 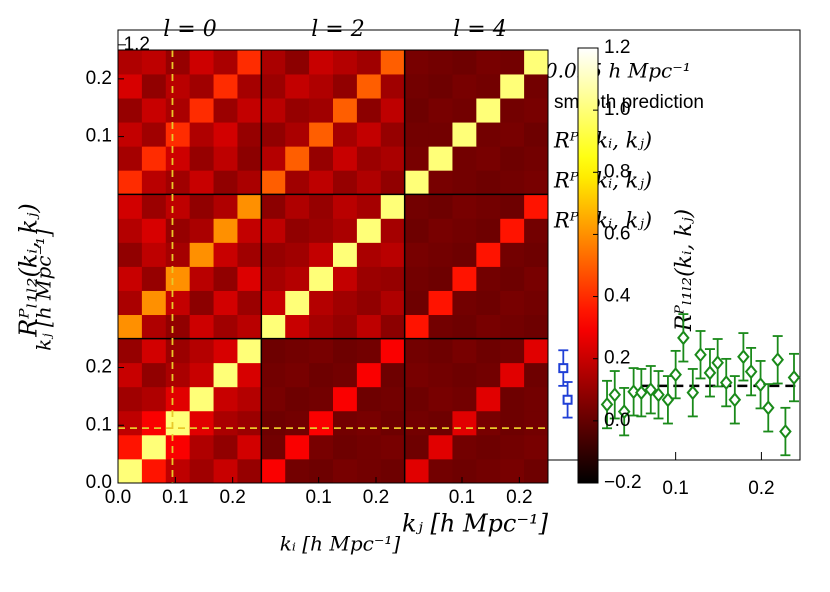 What do you see at coordinates (99, 78) in the screenshot?
I see `y-tick-label: 0.2` at bounding box center [99, 78].